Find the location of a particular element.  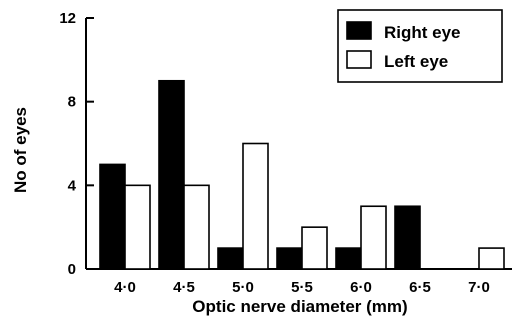

x-tick-label: 6·0 is located at coordinates (361, 287).